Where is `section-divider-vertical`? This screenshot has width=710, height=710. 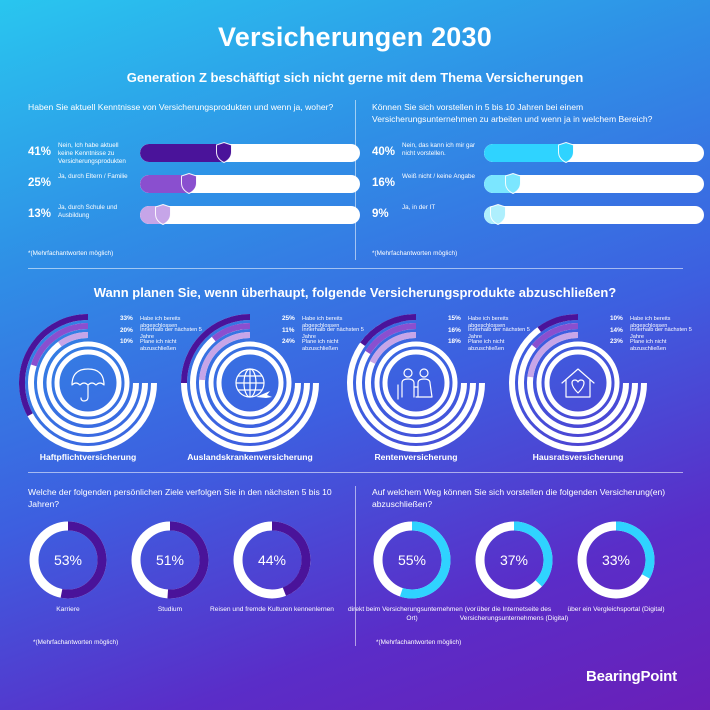
section-divider-vertical is located at coordinates (355, 180).